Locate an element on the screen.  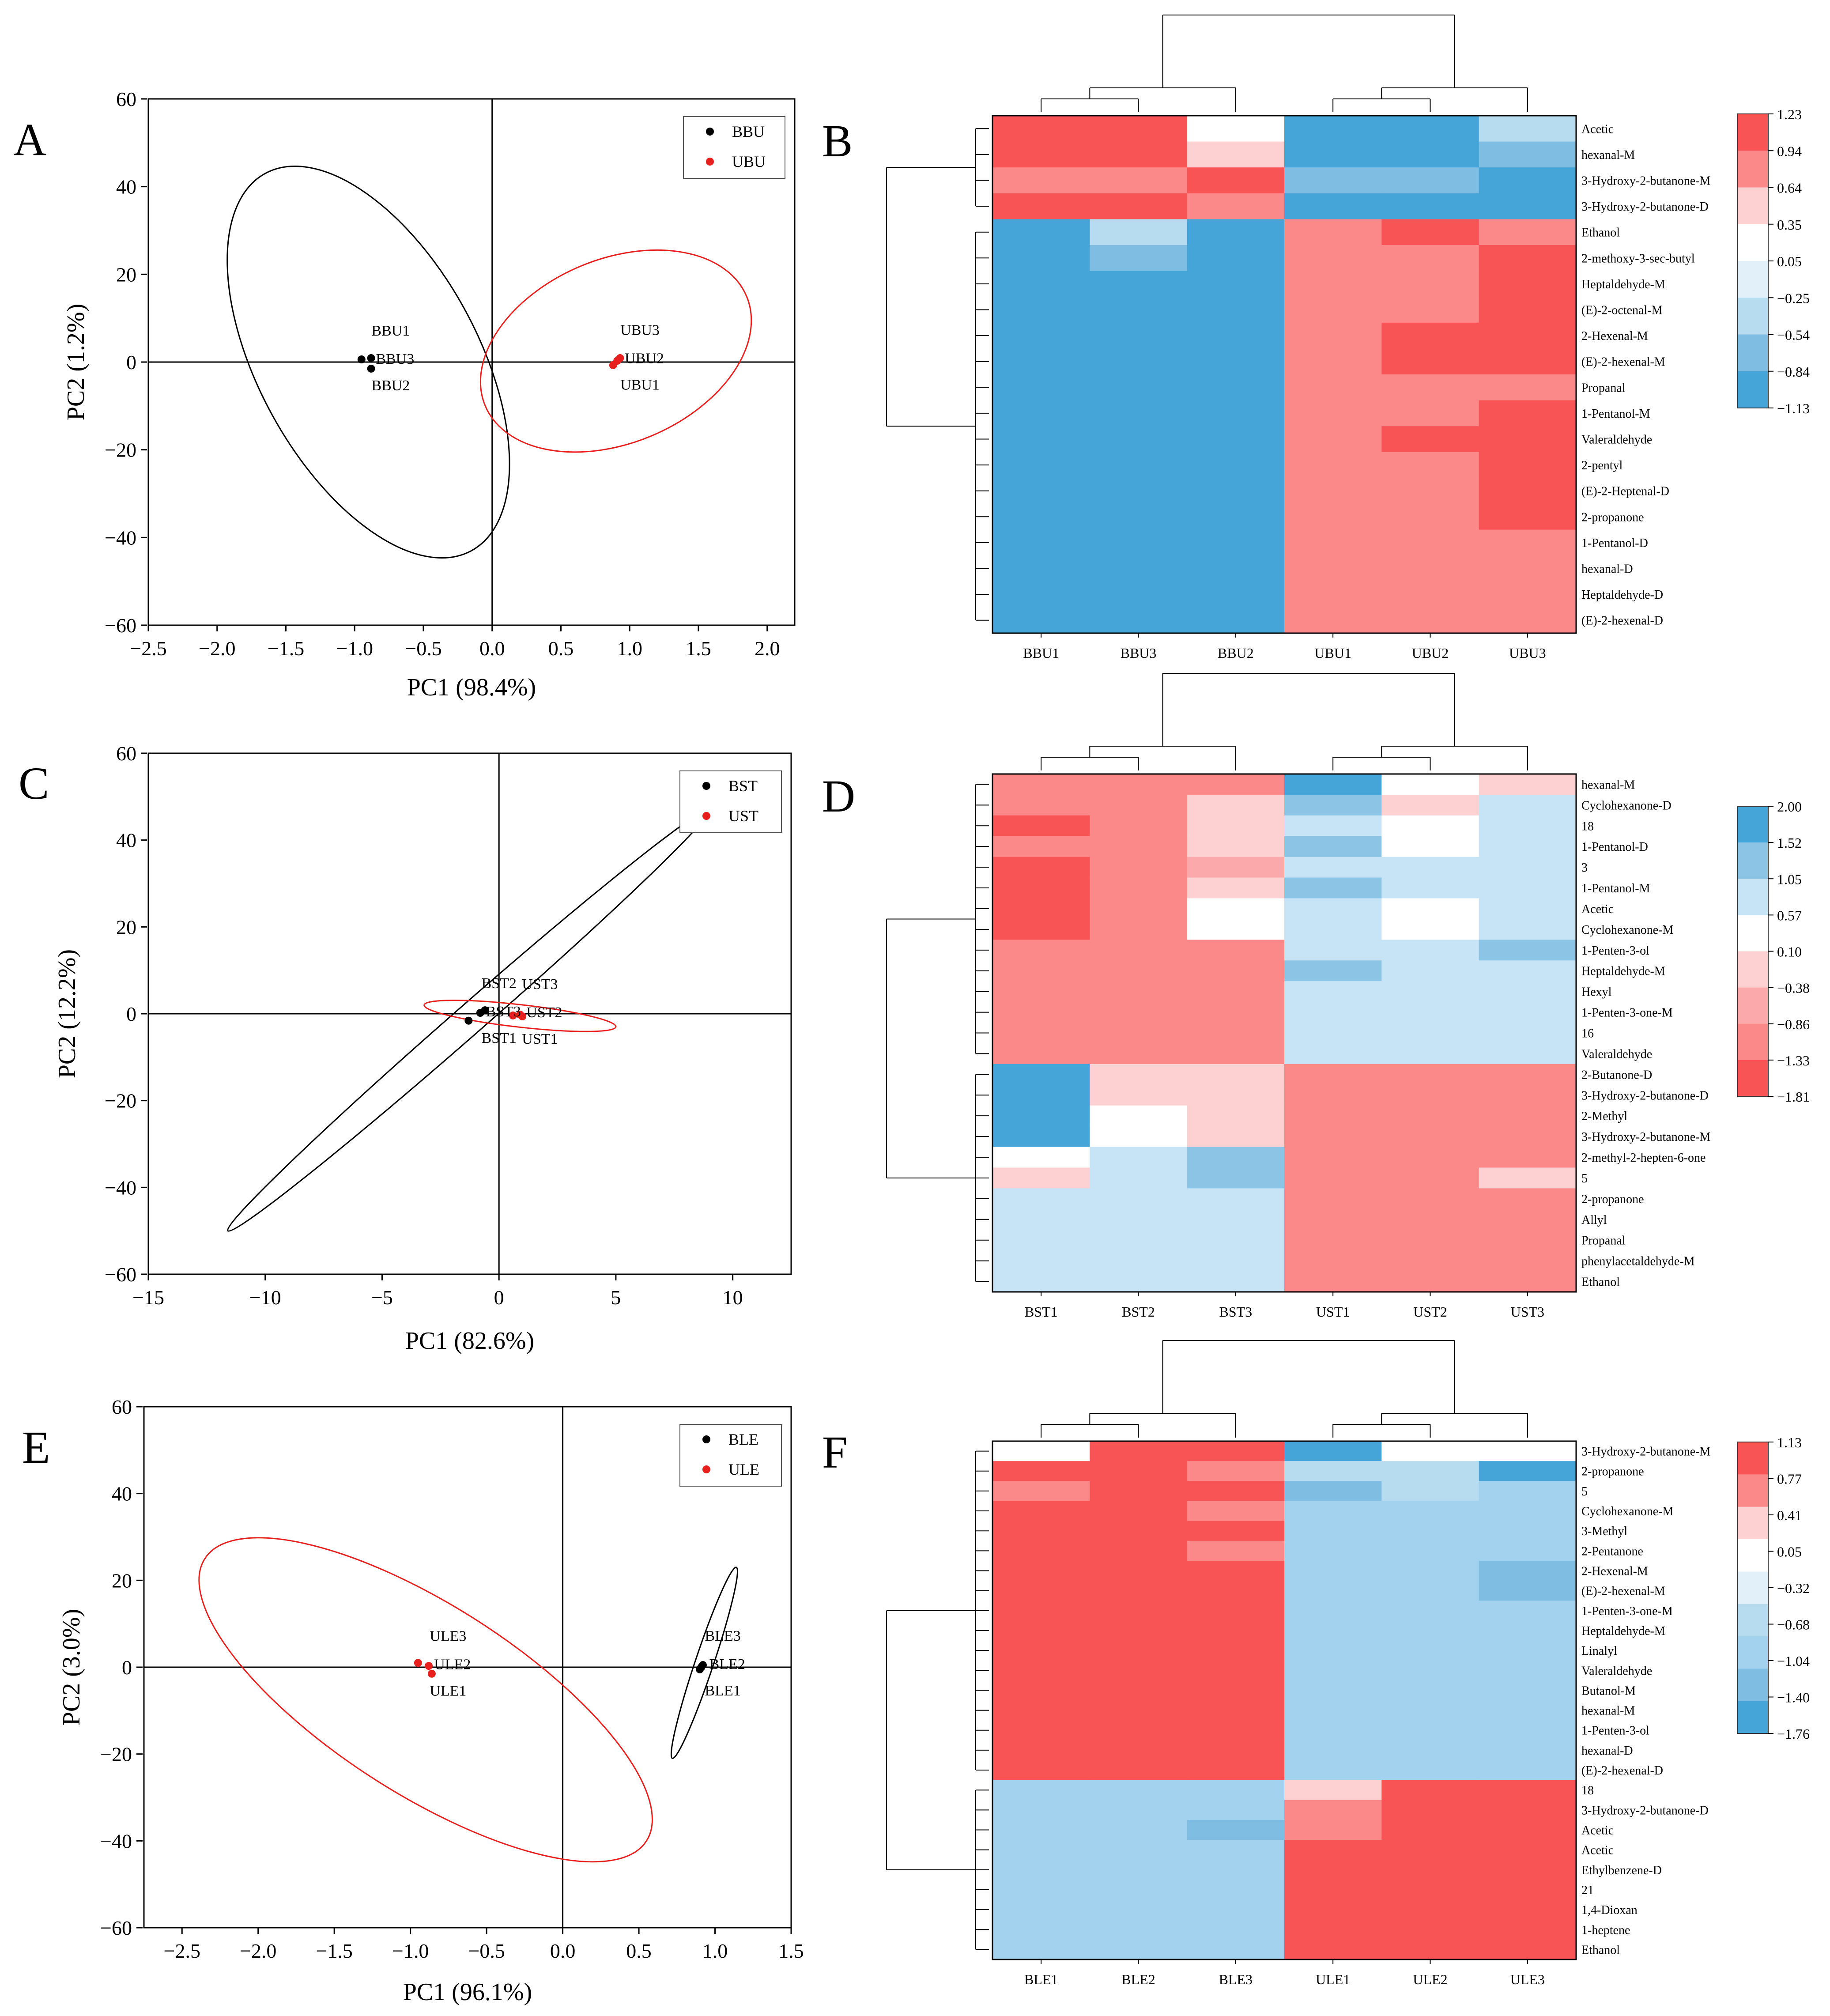
x-tick-label: 1.5 is located at coordinates (698, 648).